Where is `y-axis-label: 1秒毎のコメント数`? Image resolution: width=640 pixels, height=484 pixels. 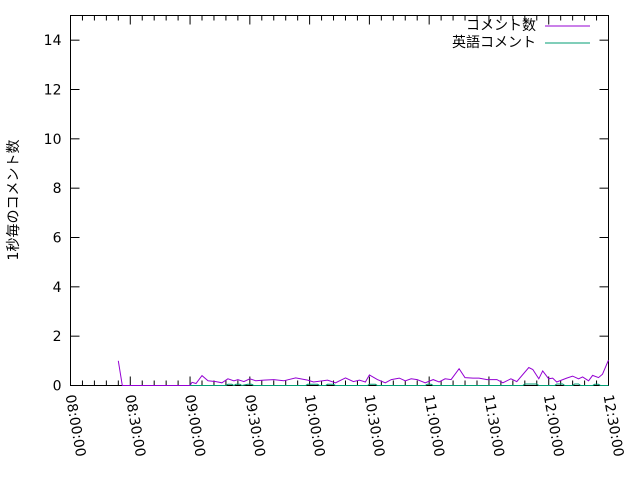
y-axis-label: 1秒毎のコメント数 is located at coordinates (14, 200).